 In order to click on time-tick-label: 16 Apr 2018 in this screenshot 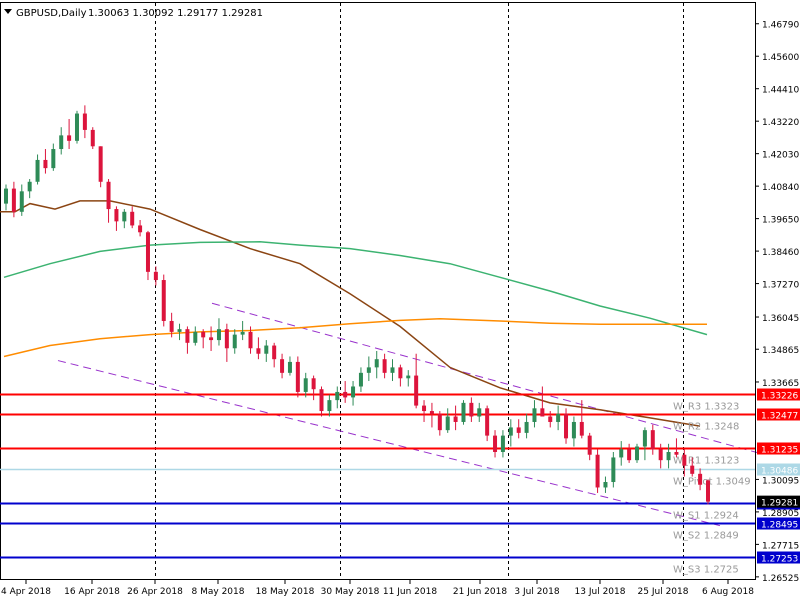, I will do `click(92, 592)`.